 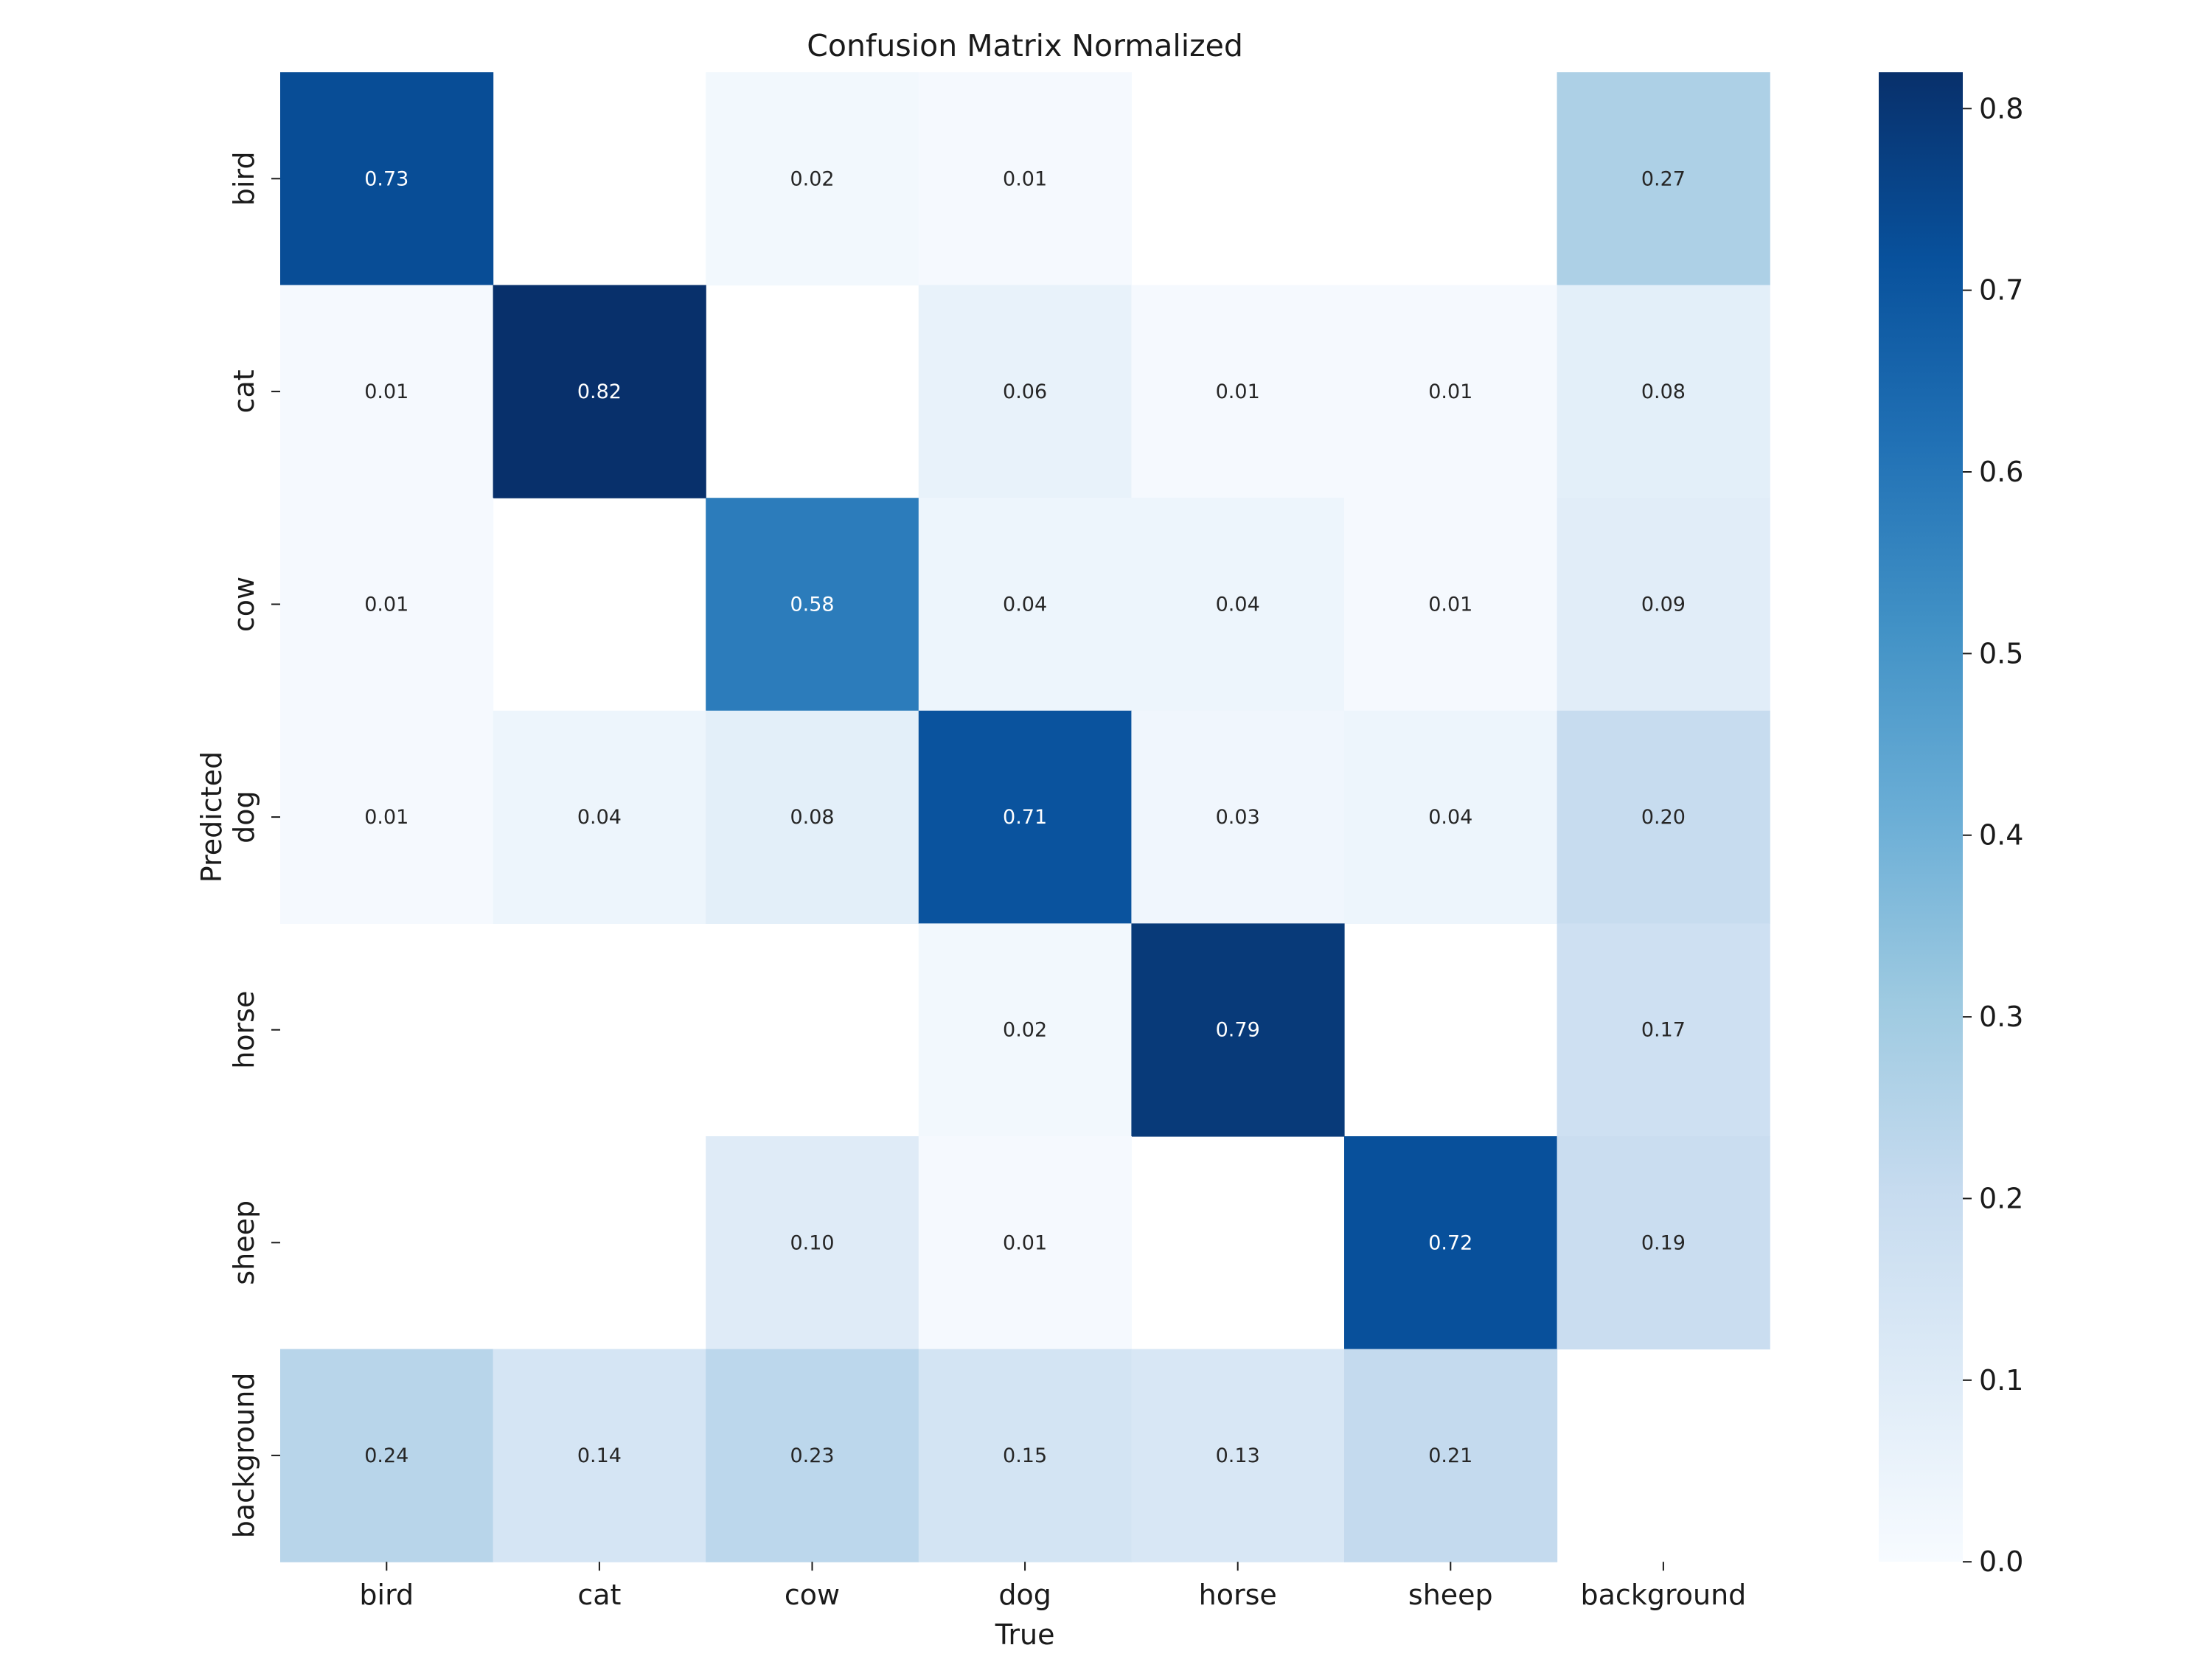 I want to click on heatmap-cell-dog-sheep, so click(x=1451, y=817).